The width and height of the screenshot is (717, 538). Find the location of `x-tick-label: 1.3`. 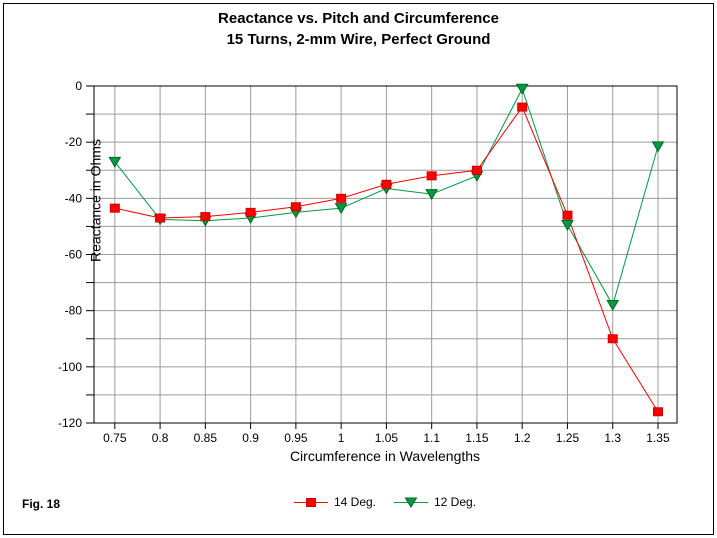

x-tick-label: 1.3 is located at coordinates (612, 438).